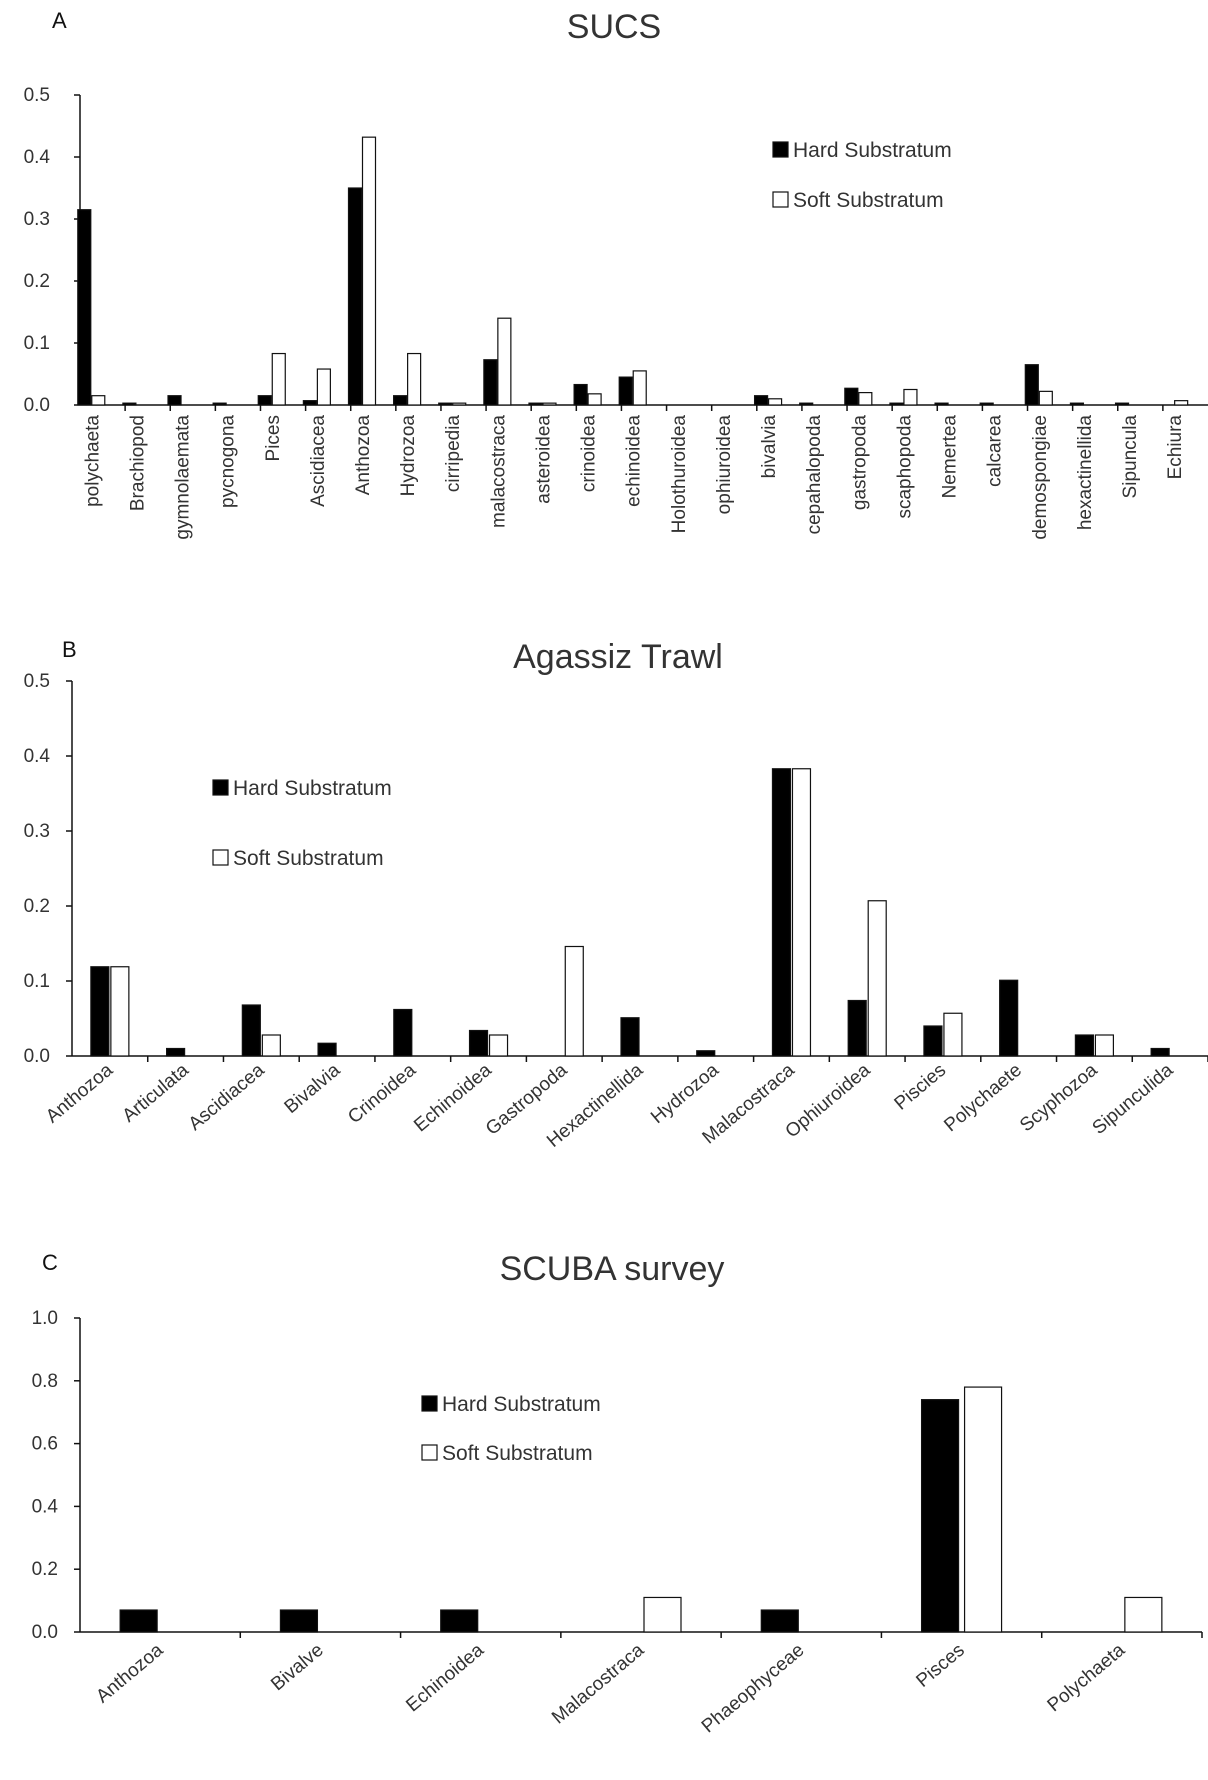  Describe the element at coordinates (1130, 457) in the screenshot. I see `category-label: Sipuncula` at that location.